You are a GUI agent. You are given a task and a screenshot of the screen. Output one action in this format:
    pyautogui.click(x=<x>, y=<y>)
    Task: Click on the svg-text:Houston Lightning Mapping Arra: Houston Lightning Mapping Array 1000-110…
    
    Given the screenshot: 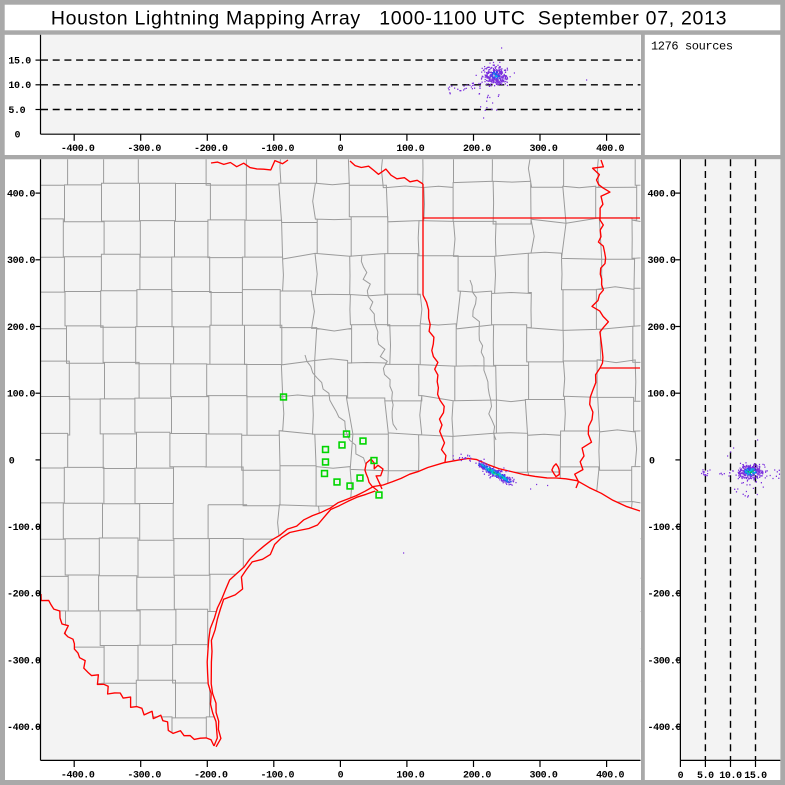 What is the action you would take?
    pyautogui.click(x=389, y=18)
    